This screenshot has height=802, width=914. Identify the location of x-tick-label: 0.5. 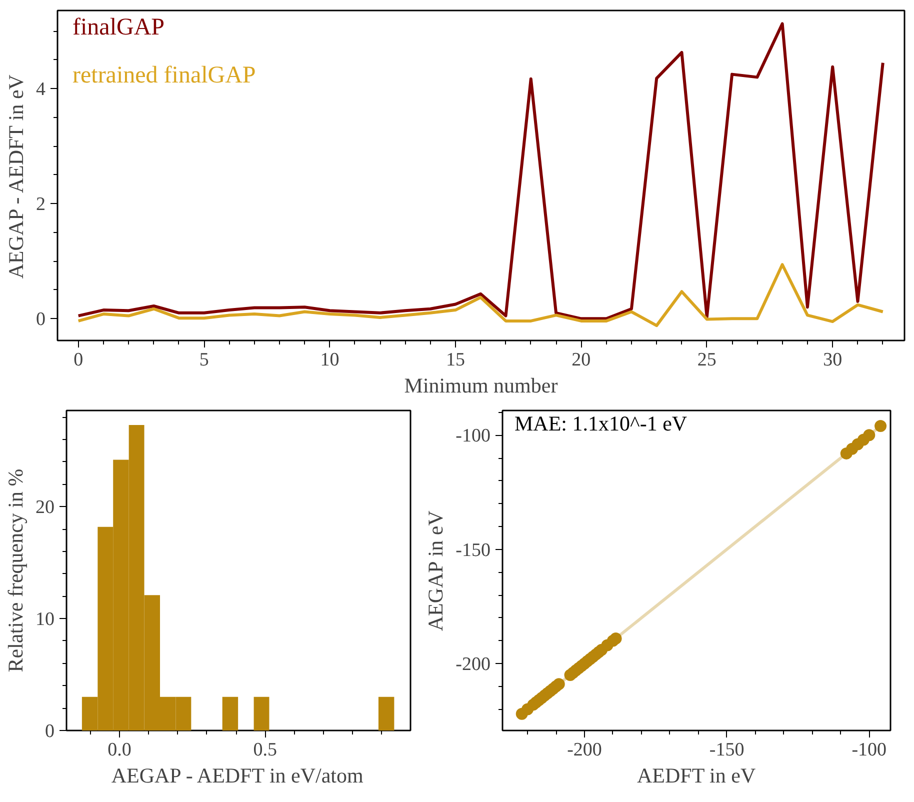
(265, 750).